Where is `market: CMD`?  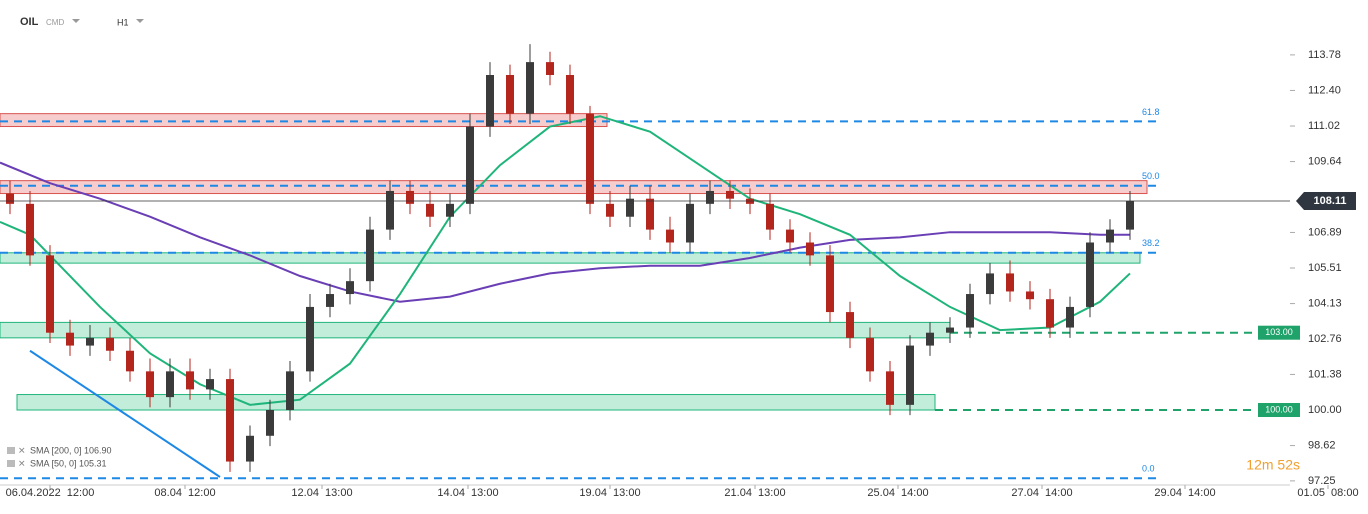 market: CMD is located at coordinates (55, 22).